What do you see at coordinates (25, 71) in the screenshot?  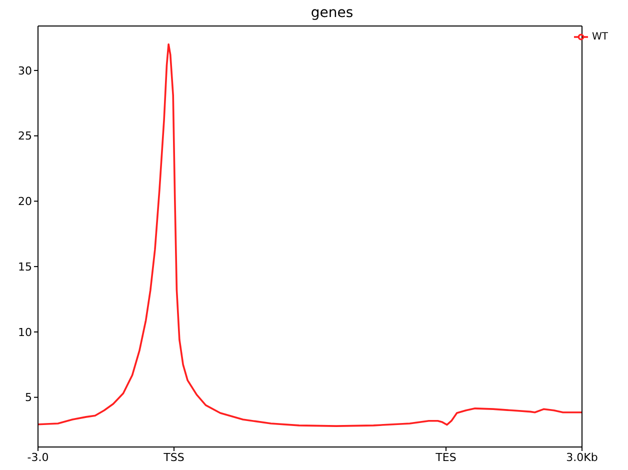 I see `y-tick-label: 30` at bounding box center [25, 71].